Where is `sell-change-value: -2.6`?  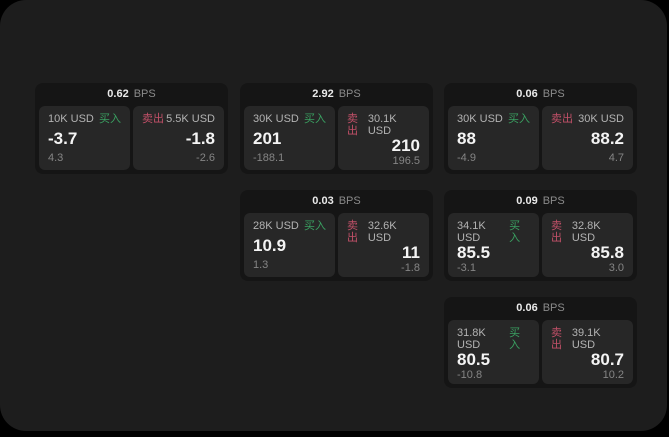 sell-change-value: -2.6 is located at coordinates (205, 158).